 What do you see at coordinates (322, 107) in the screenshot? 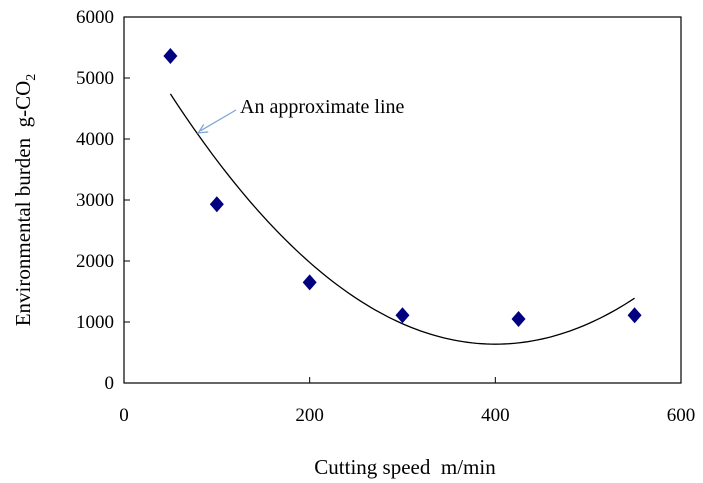
I see `annotation-label: An approximate line` at bounding box center [322, 107].